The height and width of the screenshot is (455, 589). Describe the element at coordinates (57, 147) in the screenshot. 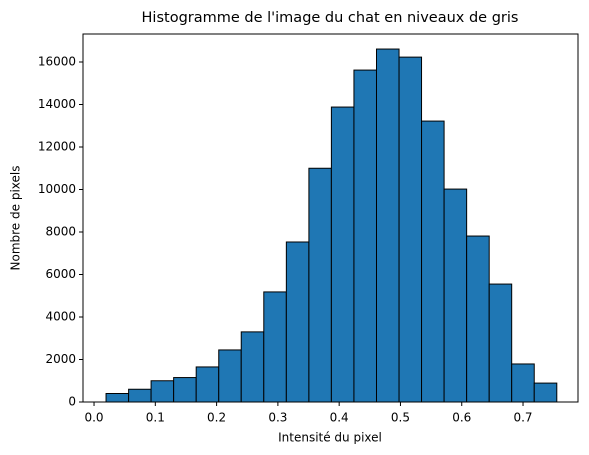

I see `y-tick-label: 12000` at that location.